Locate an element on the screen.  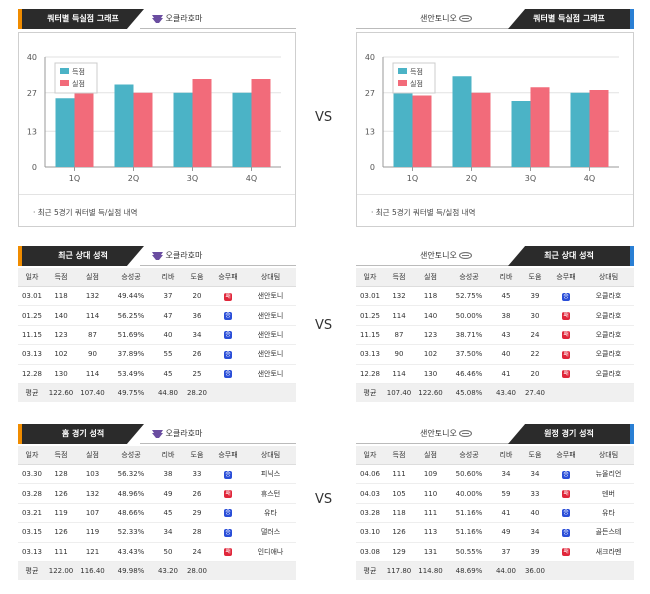
table-cell: 댈러스 is located at coordinates (270, 532).